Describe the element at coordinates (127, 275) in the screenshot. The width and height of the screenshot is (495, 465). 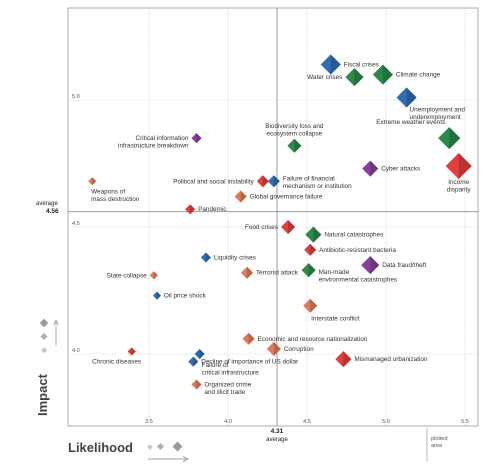
I see `risk-label: State collapse` at that location.